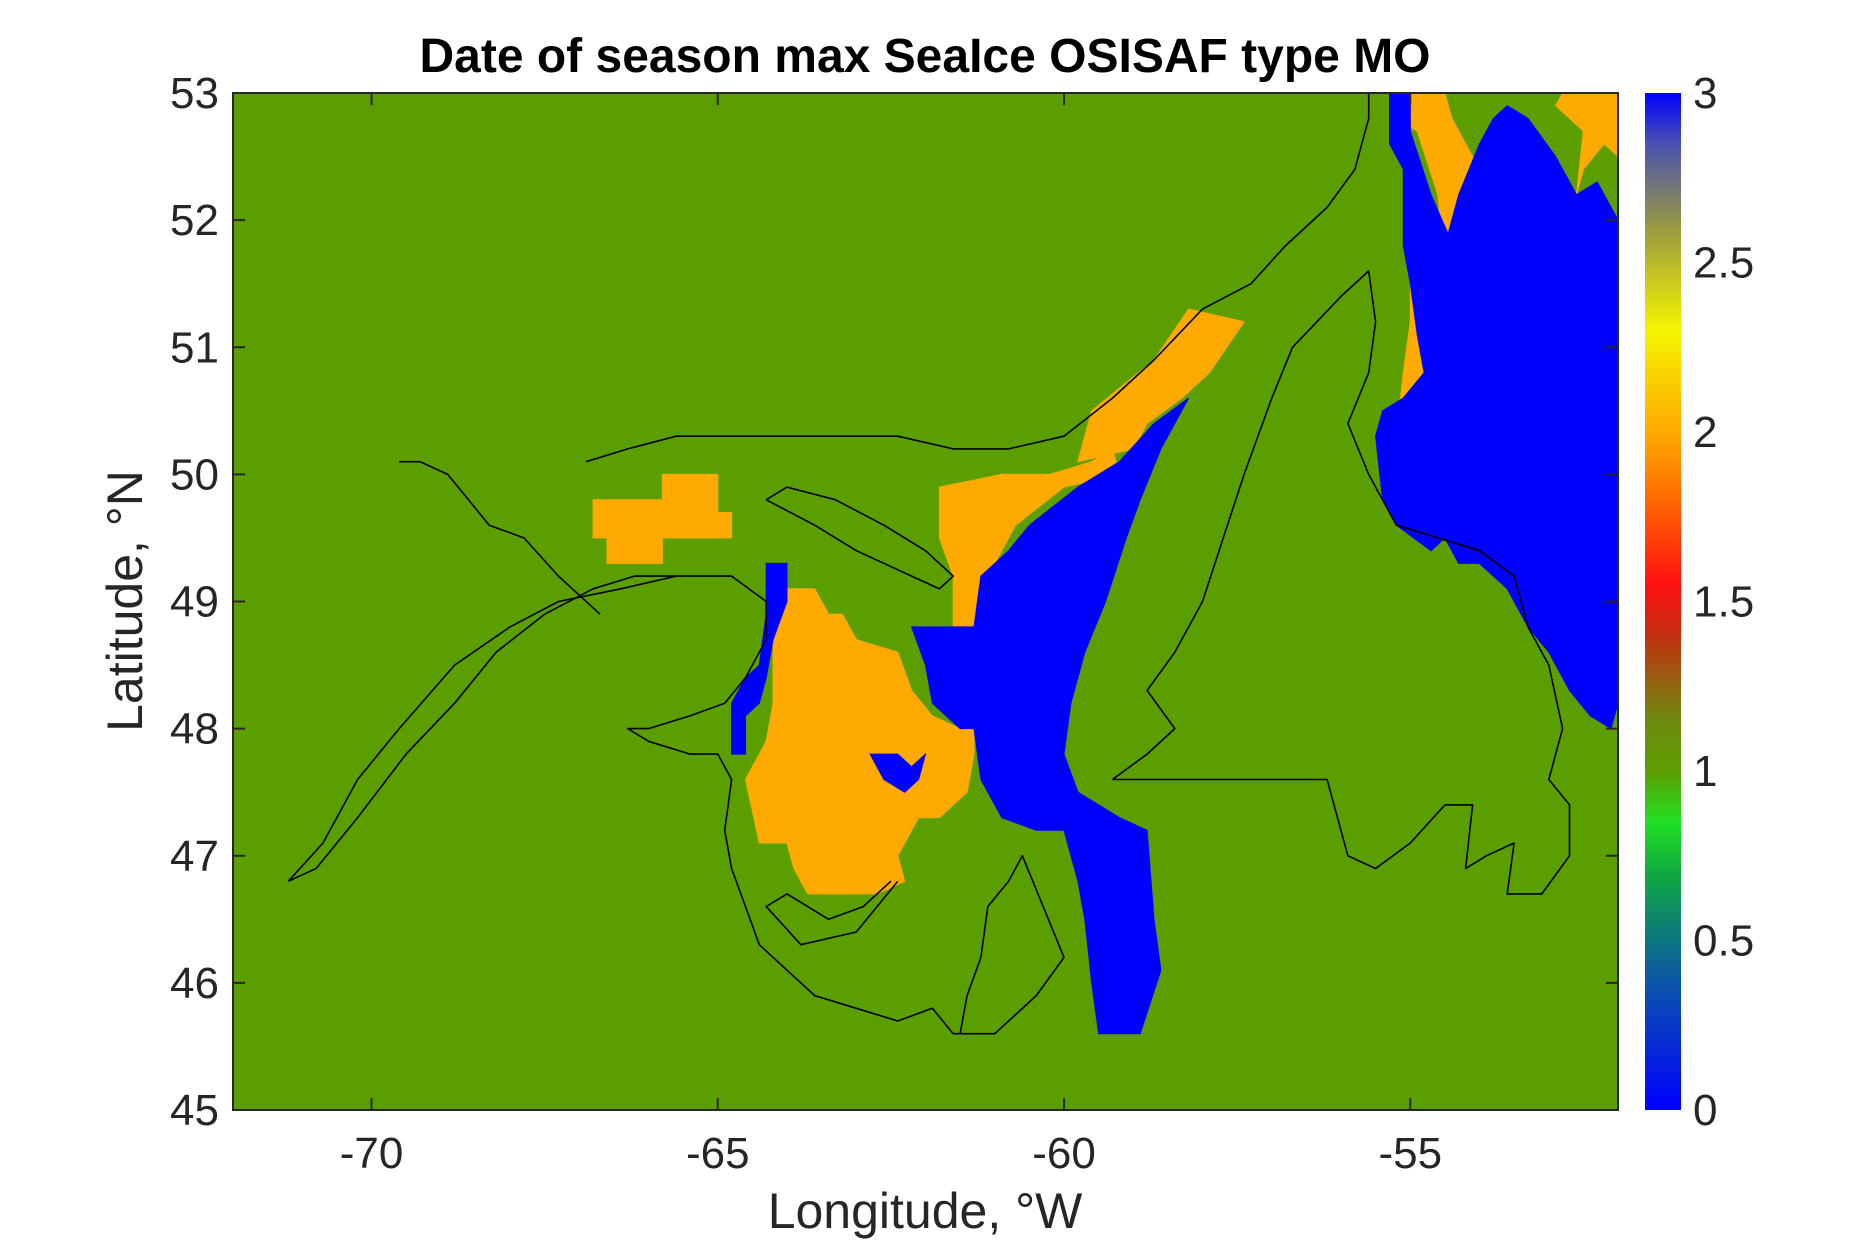 The height and width of the screenshot is (1250, 1875). What do you see at coordinates (194, 1110) in the screenshot?
I see `y-tick-label: 45` at bounding box center [194, 1110].